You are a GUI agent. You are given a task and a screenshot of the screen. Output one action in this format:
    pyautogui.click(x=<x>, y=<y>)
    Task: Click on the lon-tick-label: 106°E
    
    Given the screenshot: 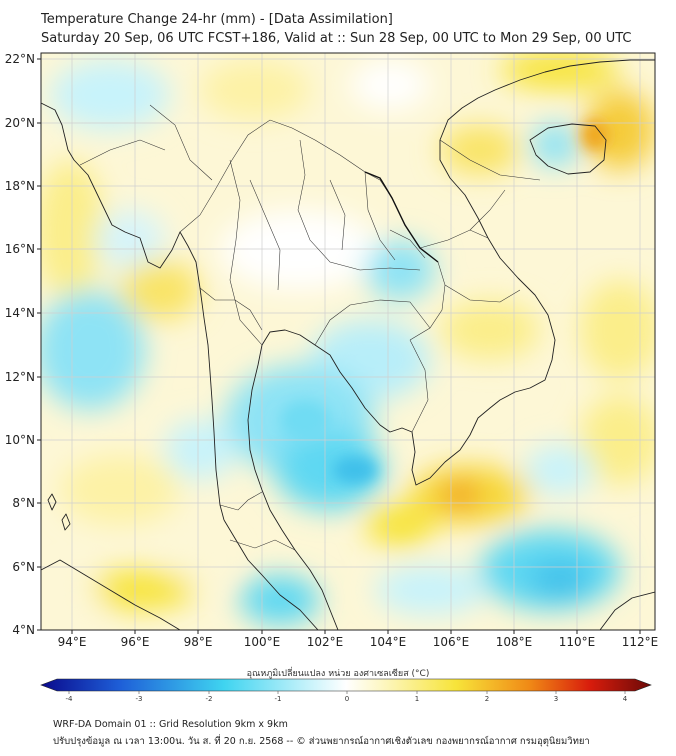 What is the action you would take?
    pyautogui.click(x=451, y=642)
    